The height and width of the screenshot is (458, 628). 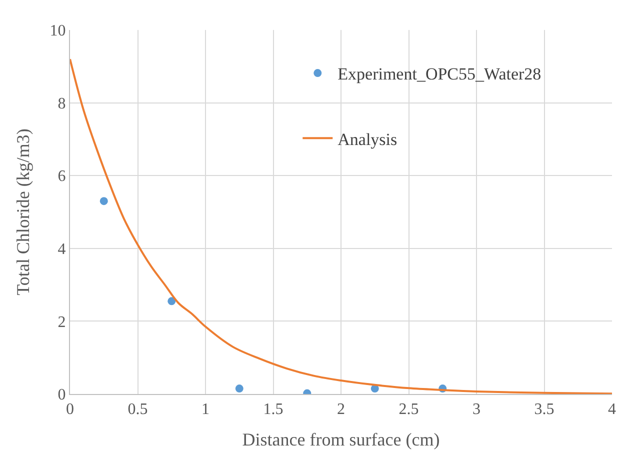 I want to click on x-tick-label: 3, so click(x=476, y=409).